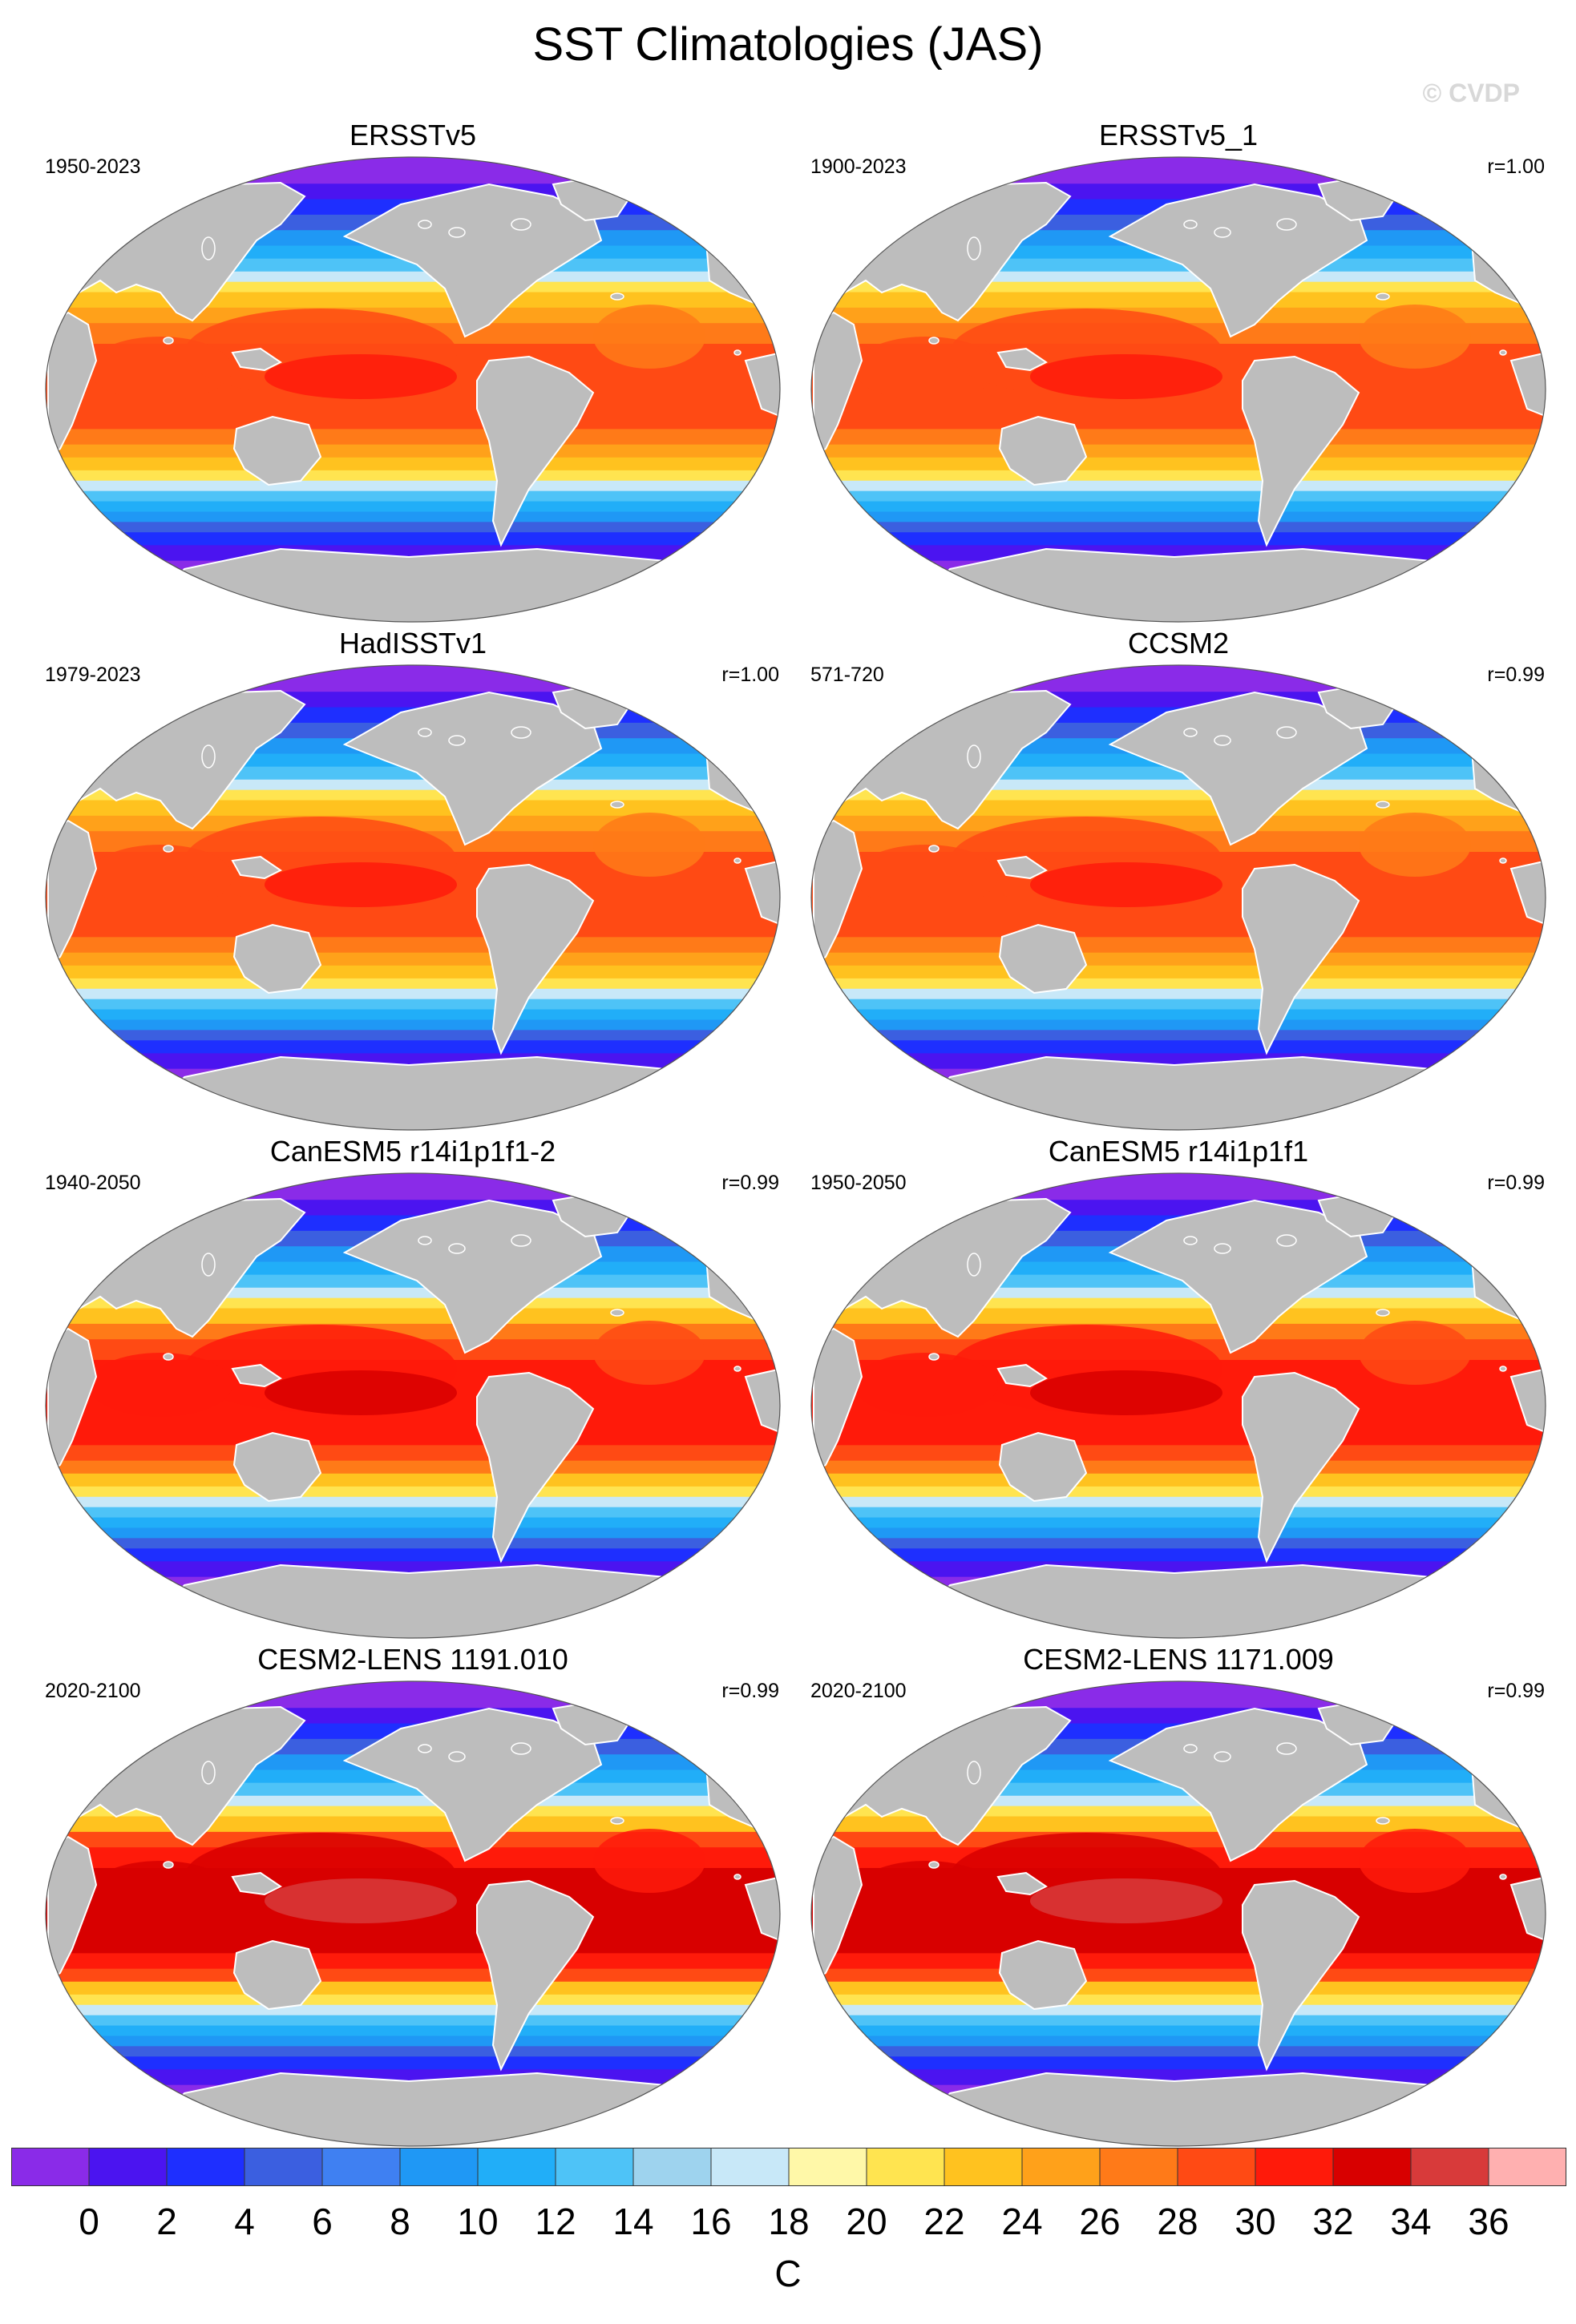  Describe the element at coordinates (866, 2221) in the screenshot. I see `colorbar-tick-label: 20` at that location.